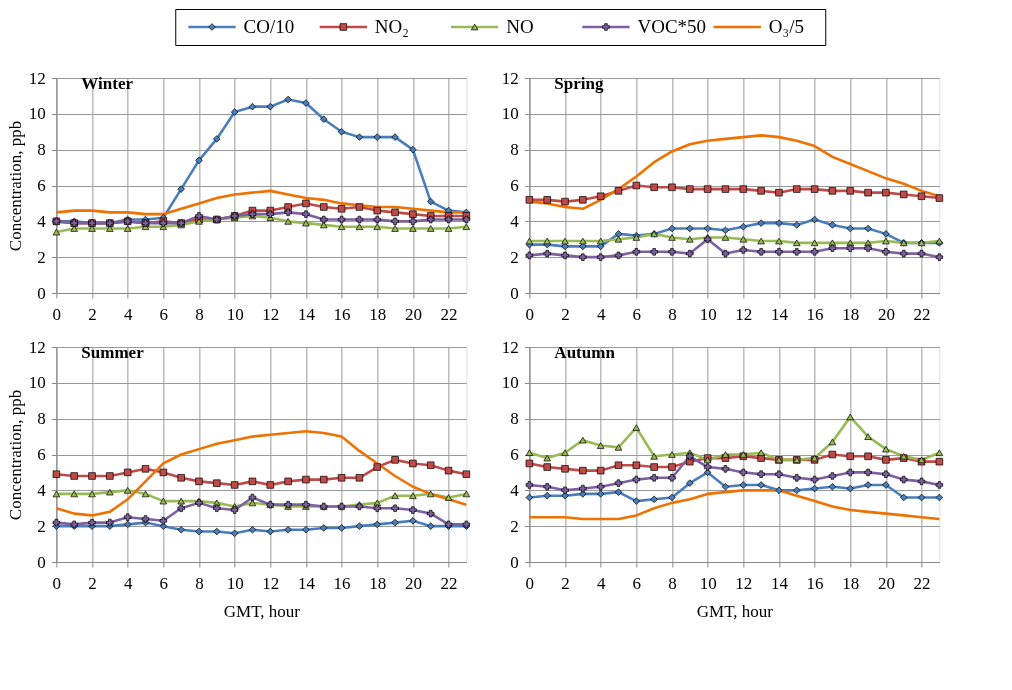 The width and height of the screenshot is (1012, 690). What do you see at coordinates (269, 26) in the screenshot?
I see `legend-label: CO/10` at bounding box center [269, 26].